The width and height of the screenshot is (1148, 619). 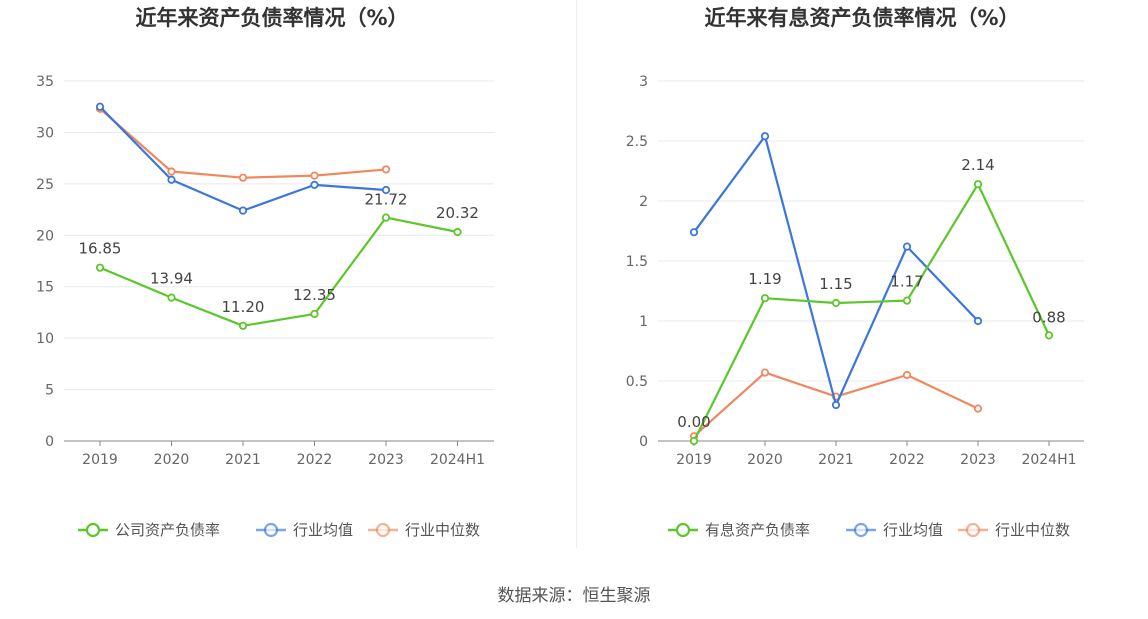 I want to click on y-tick-label: 0.5, so click(x=637, y=382).